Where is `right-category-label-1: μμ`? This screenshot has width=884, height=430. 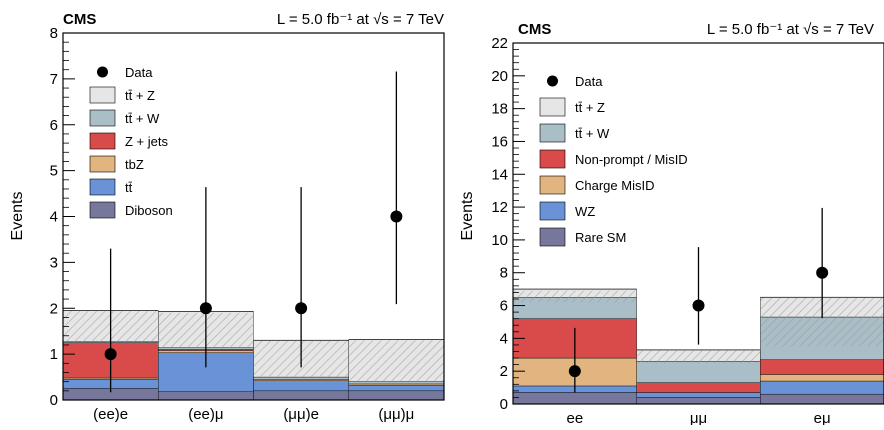 right-category-label-1: μμ is located at coordinates (698, 417).